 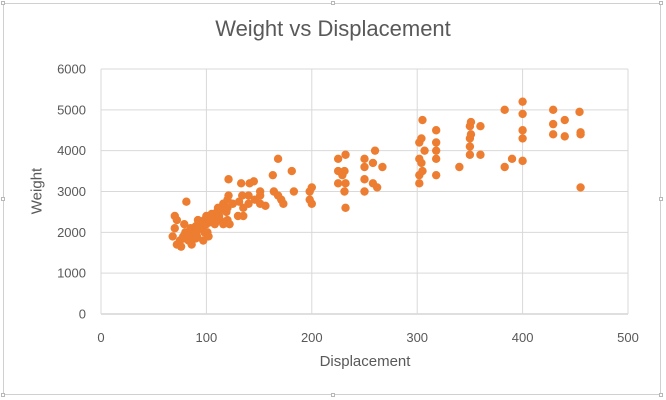 I want to click on resize-handle-top-right, so click(x=661, y=3).